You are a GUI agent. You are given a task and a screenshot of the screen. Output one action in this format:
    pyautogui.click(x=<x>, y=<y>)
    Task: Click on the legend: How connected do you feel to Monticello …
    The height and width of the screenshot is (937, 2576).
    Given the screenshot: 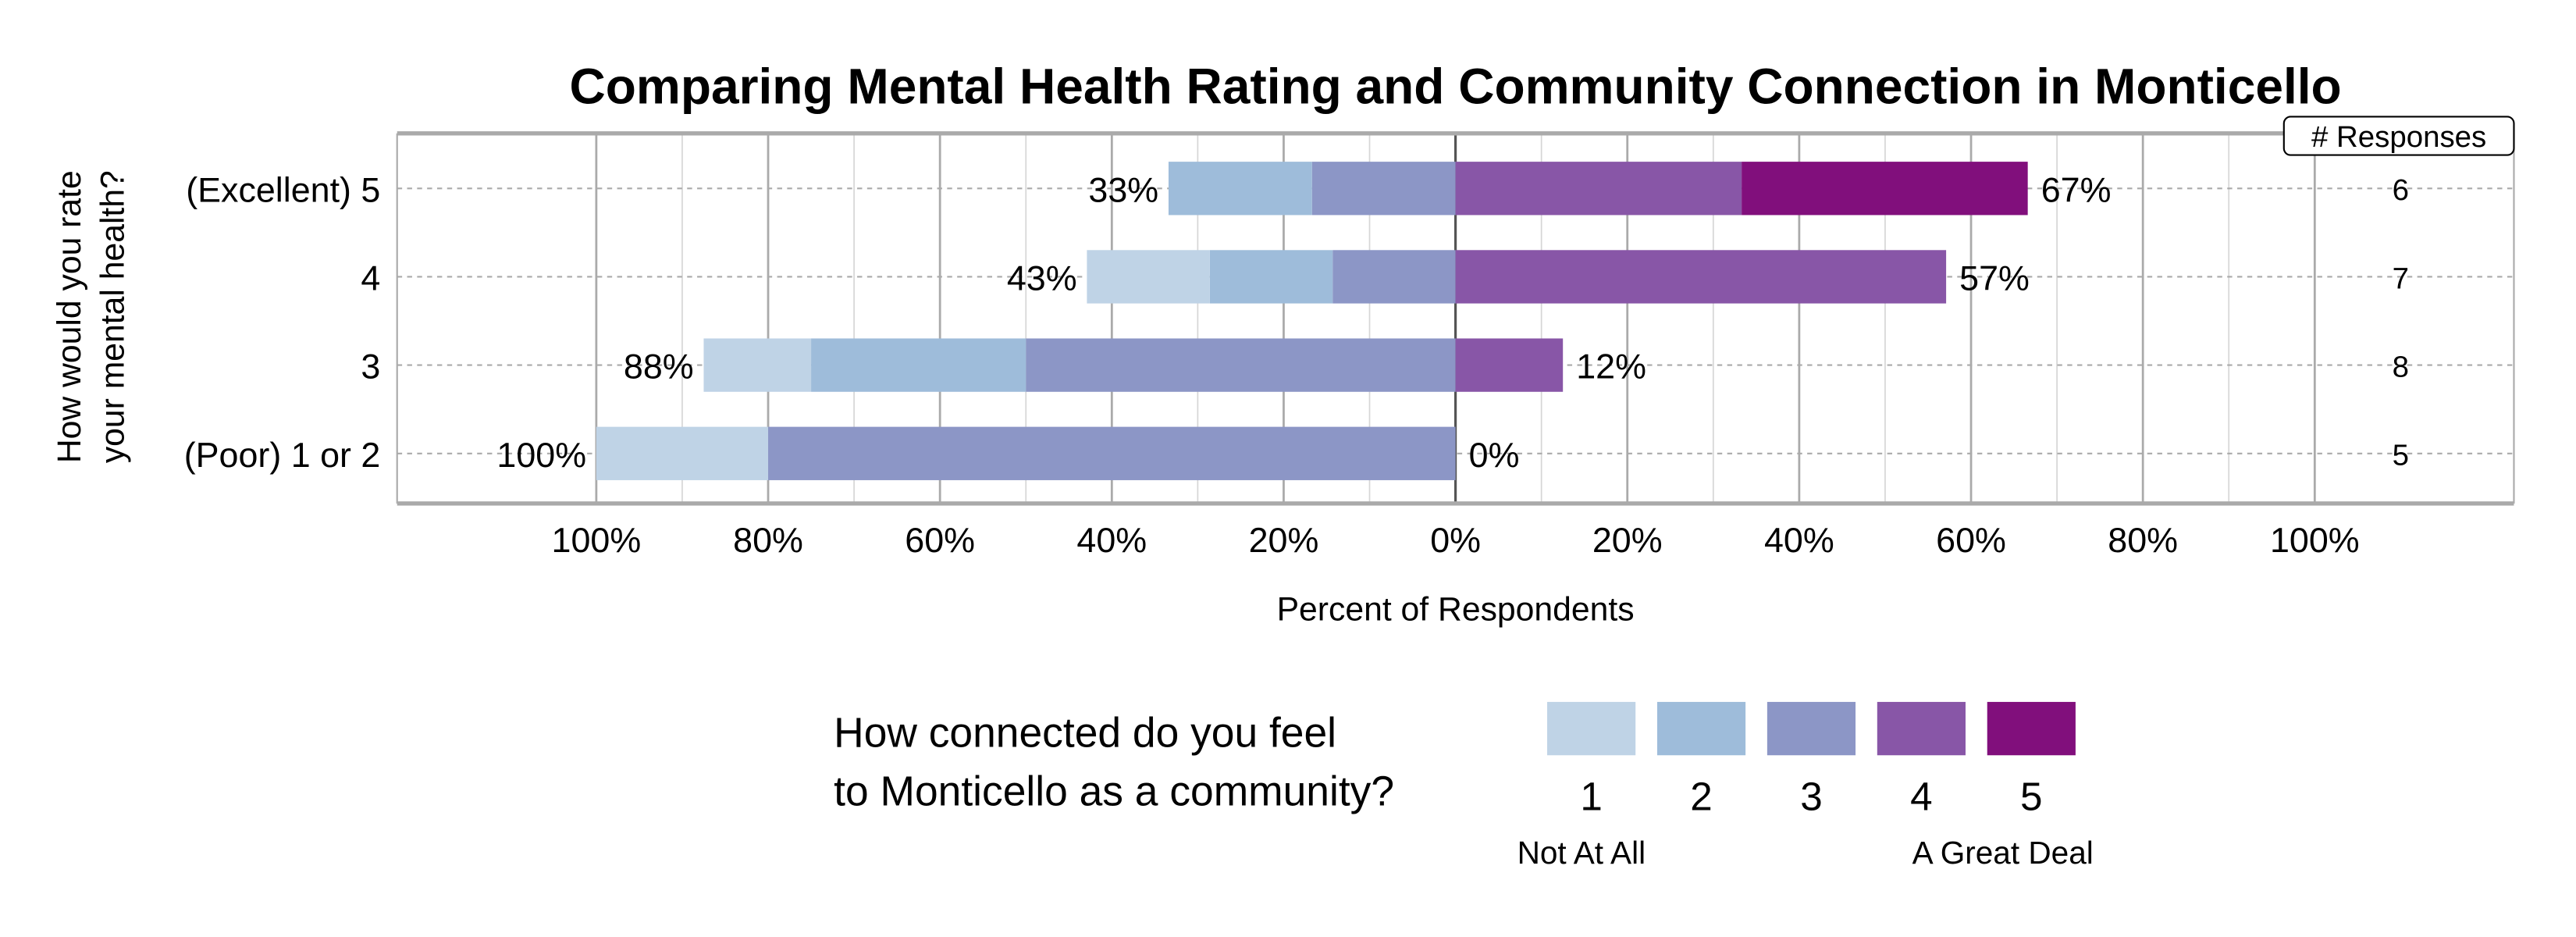 What is the action you would take?
    pyautogui.click(x=1464, y=786)
    